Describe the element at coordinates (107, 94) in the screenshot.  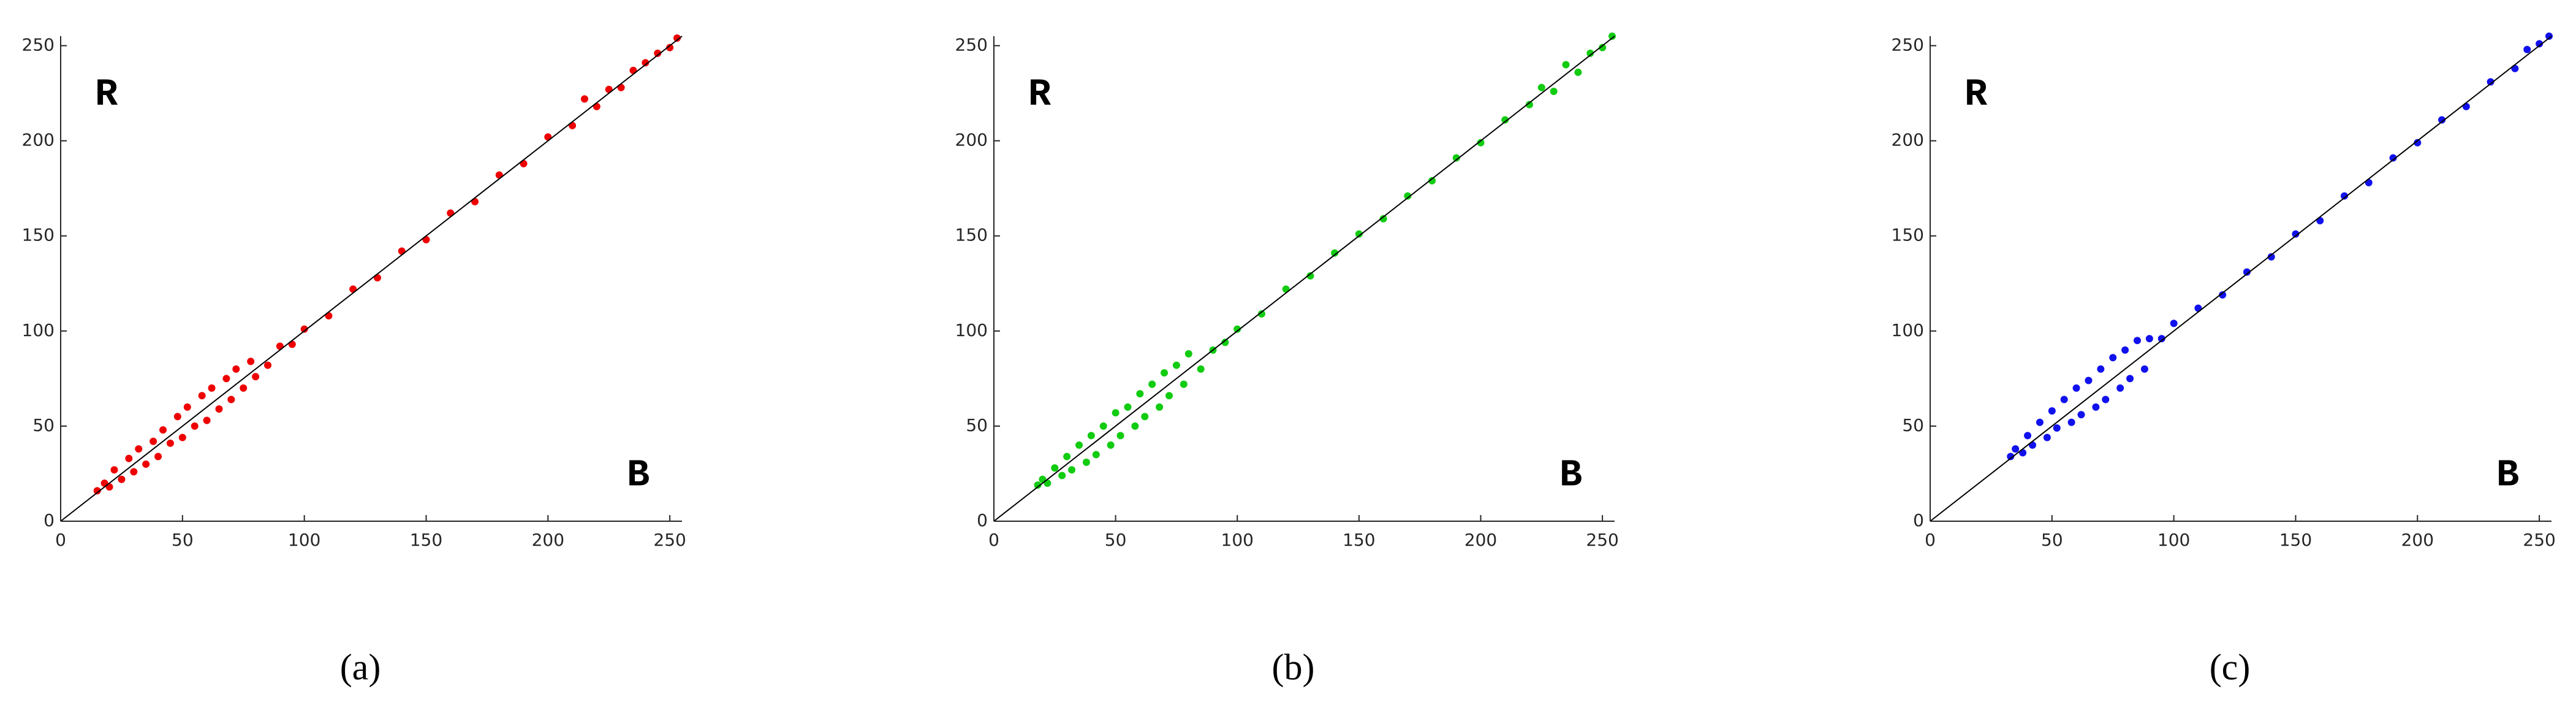
I see `annotation: R` at that location.